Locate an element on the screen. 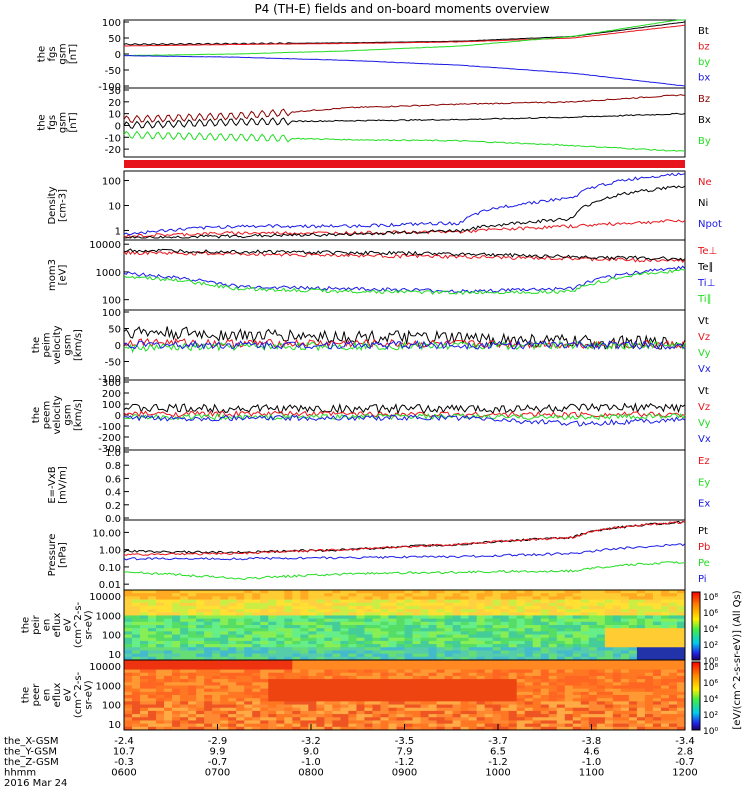 Image resolution: width=750 pixels, height=804 pixels. y-axis-label: peim is located at coordinates (47, 344).